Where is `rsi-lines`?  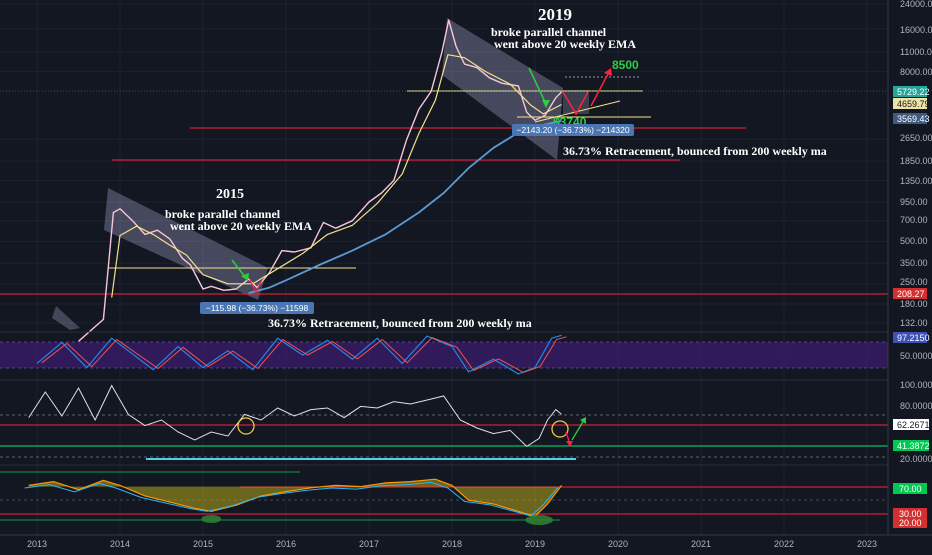 rsi-lines is located at coordinates (295, 416).